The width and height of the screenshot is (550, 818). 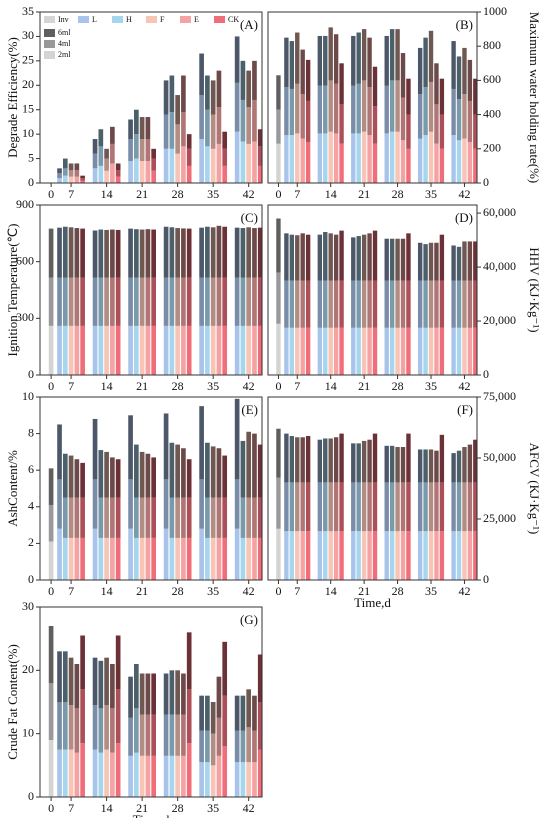 I want to click on y-tick-label: 5, so click(x=31, y=157).